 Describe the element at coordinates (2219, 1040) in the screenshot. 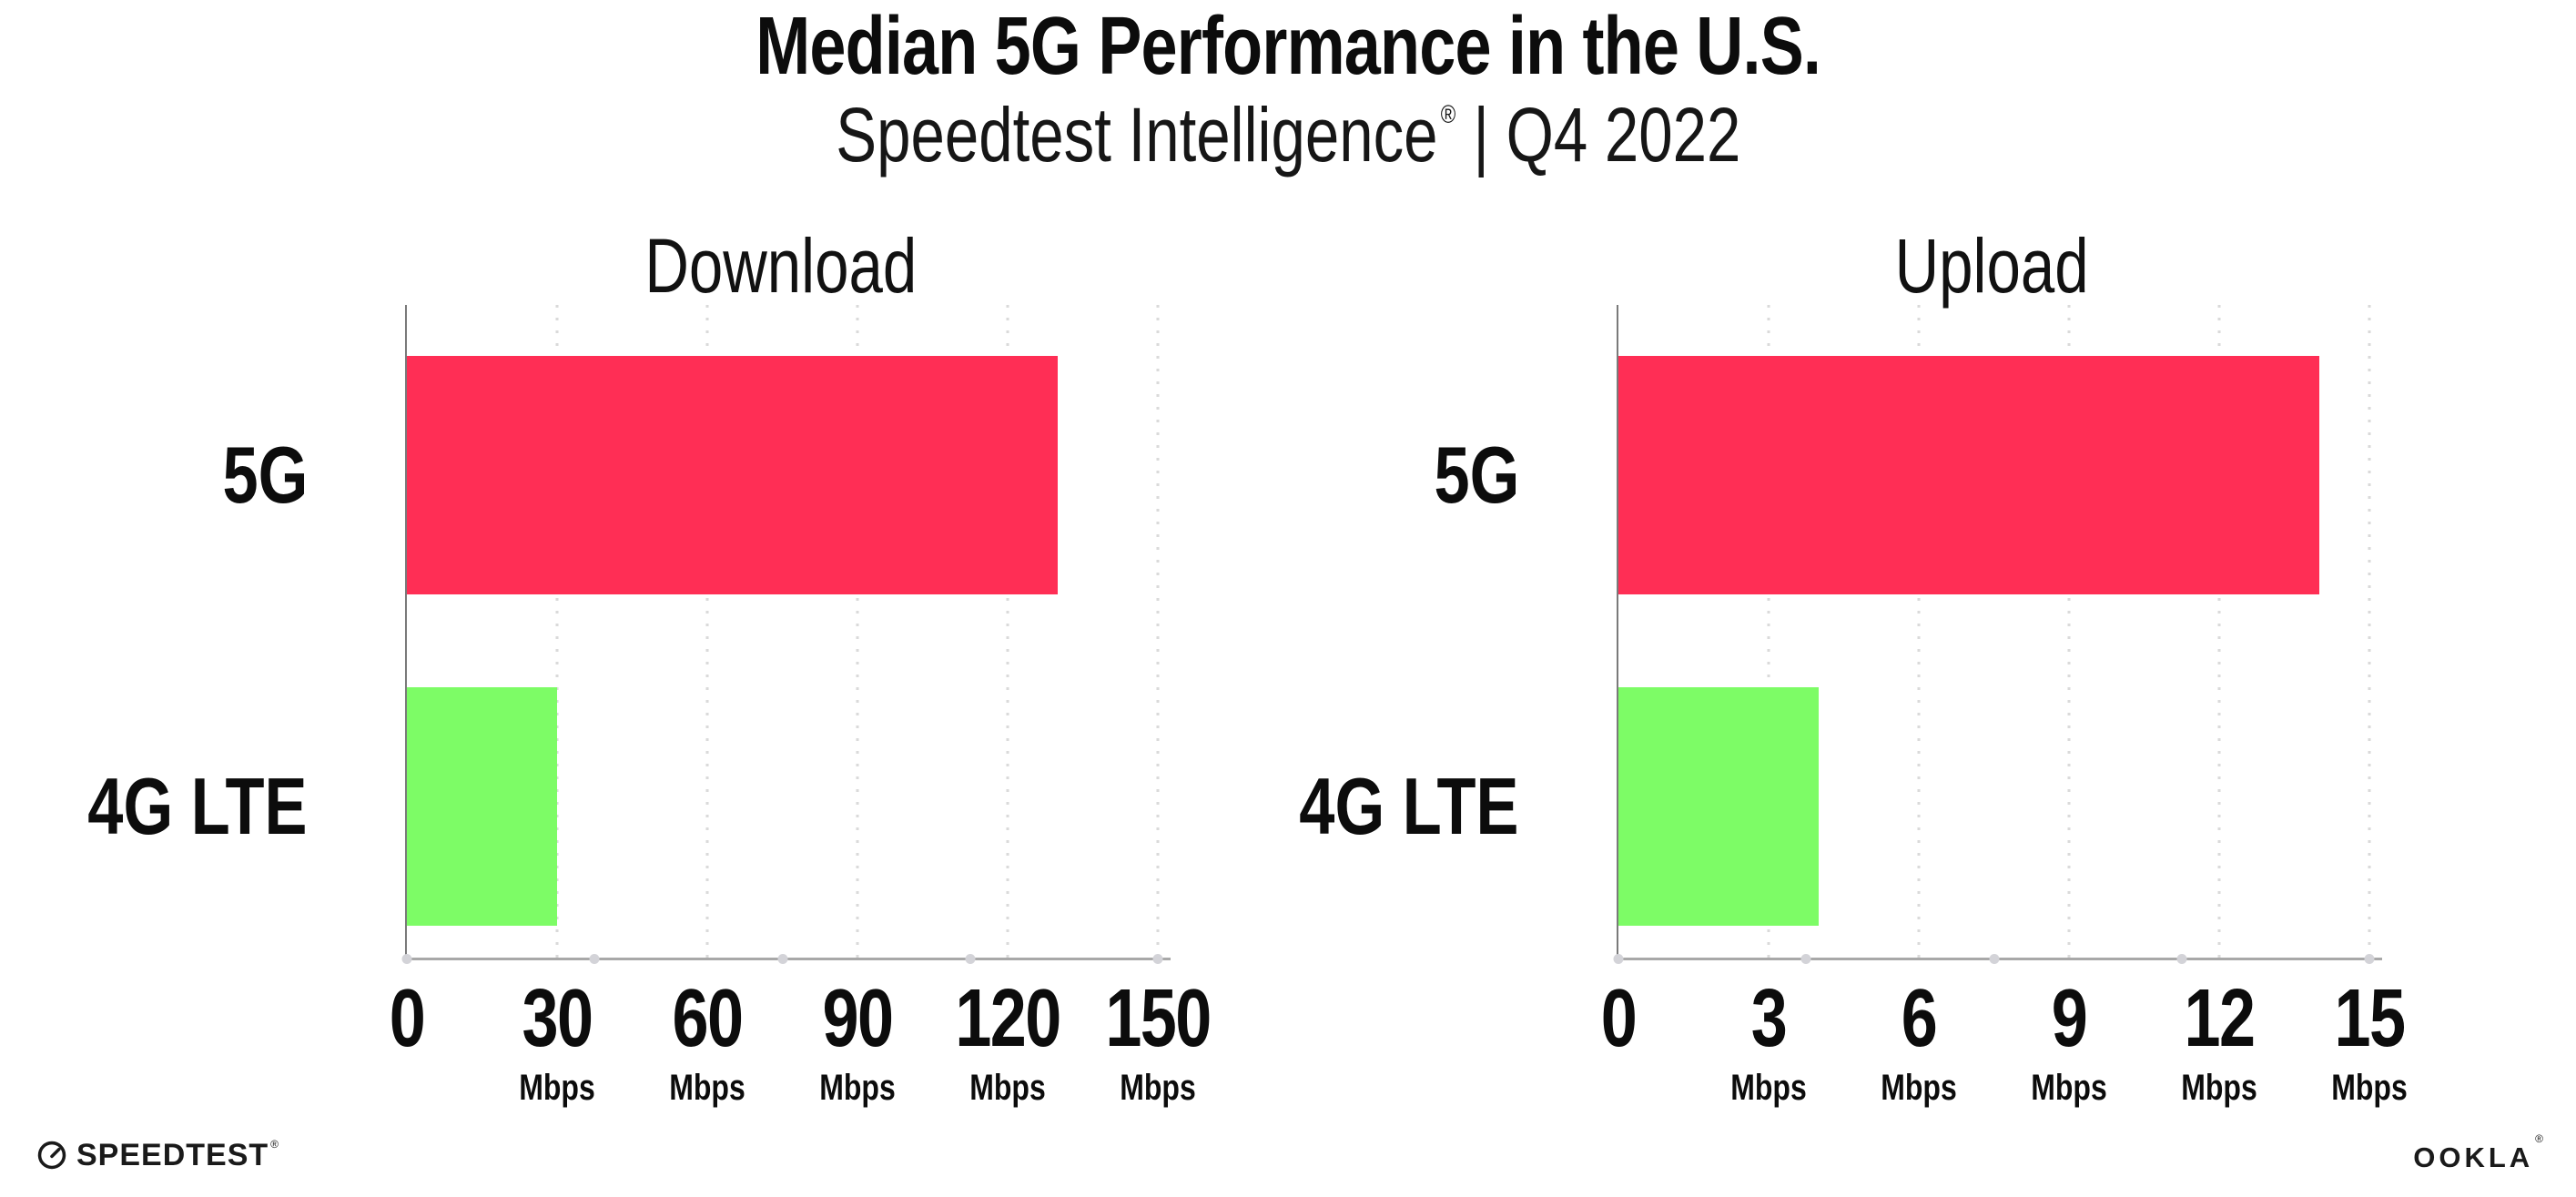

I see `x-tick: 12 Mbps` at that location.